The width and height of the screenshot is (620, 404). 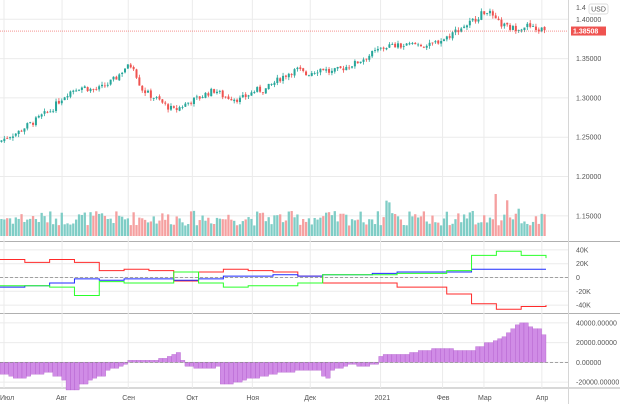 I want to click on time-axis: Июл Авг Сен Окт Ноя Дек 2021 Фев Мар Апр, so click(x=274, y=398).